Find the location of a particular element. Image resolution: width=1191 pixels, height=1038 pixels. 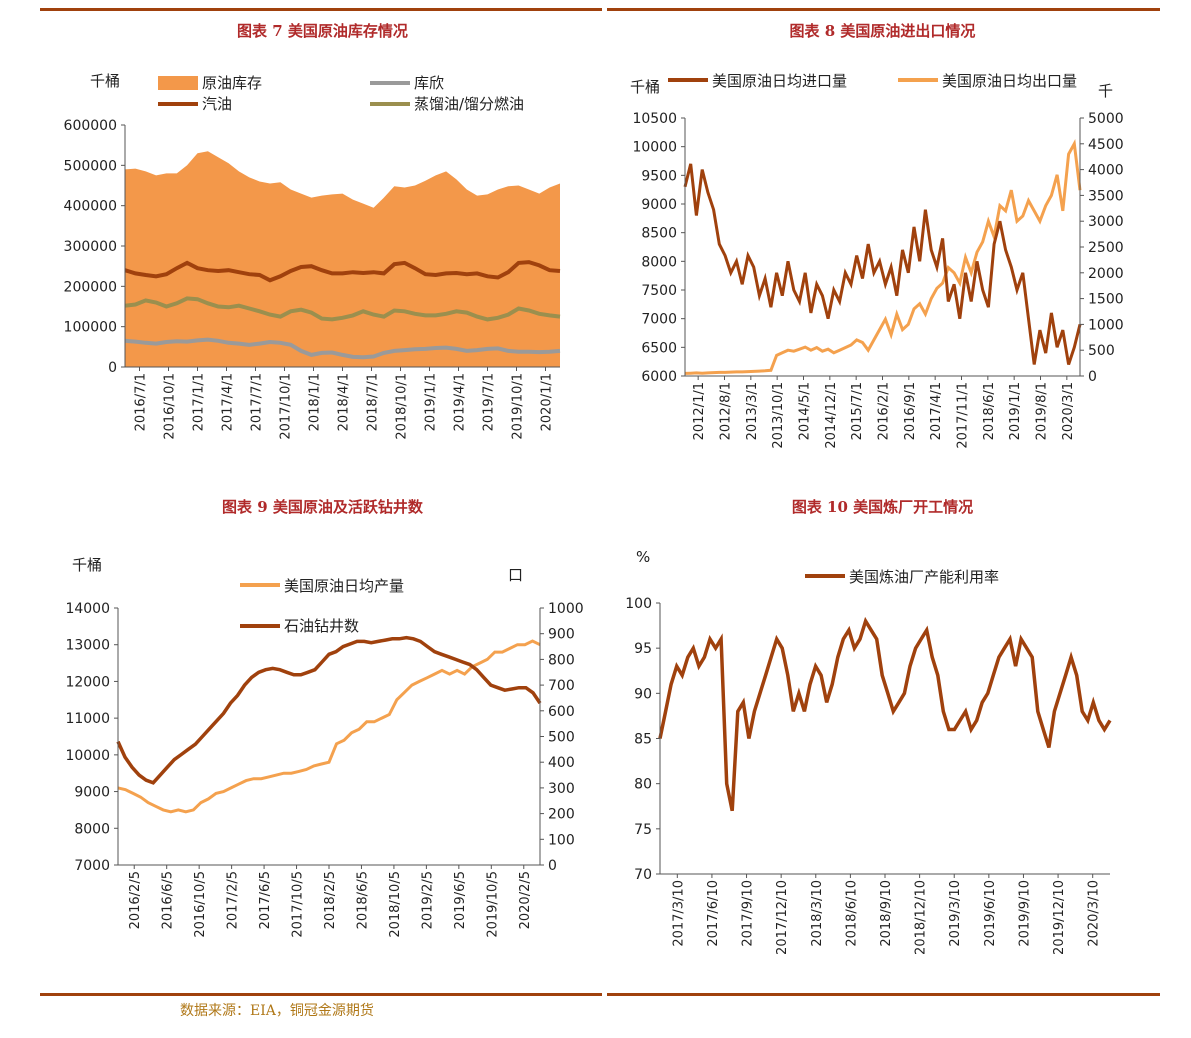

y-right-tick-label: 600 is located at coordinates (561, 712).